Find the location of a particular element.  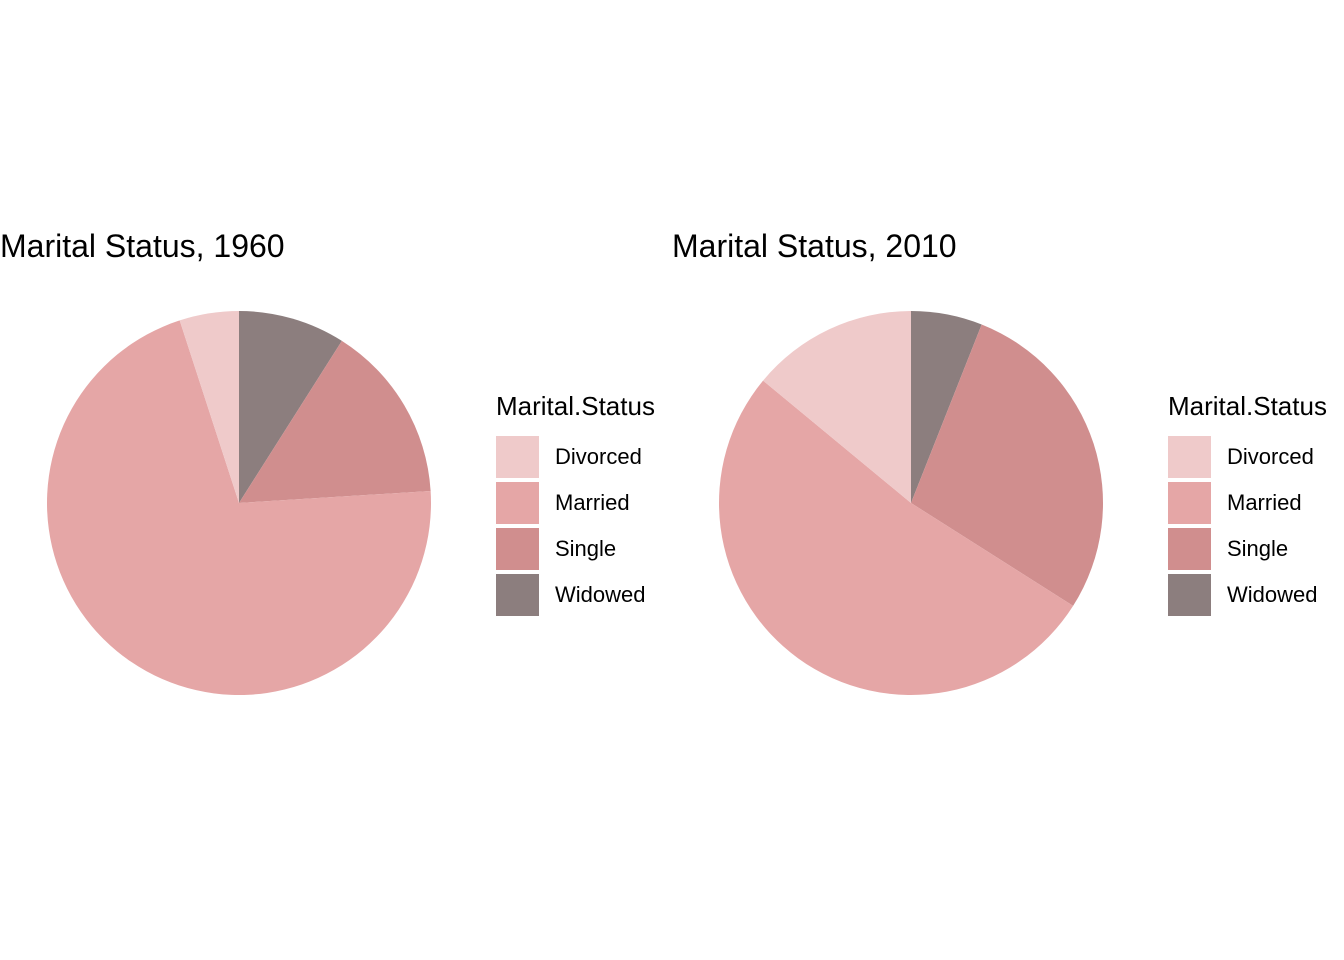

pie-chart-1960 is located at coordinates (239, 503).